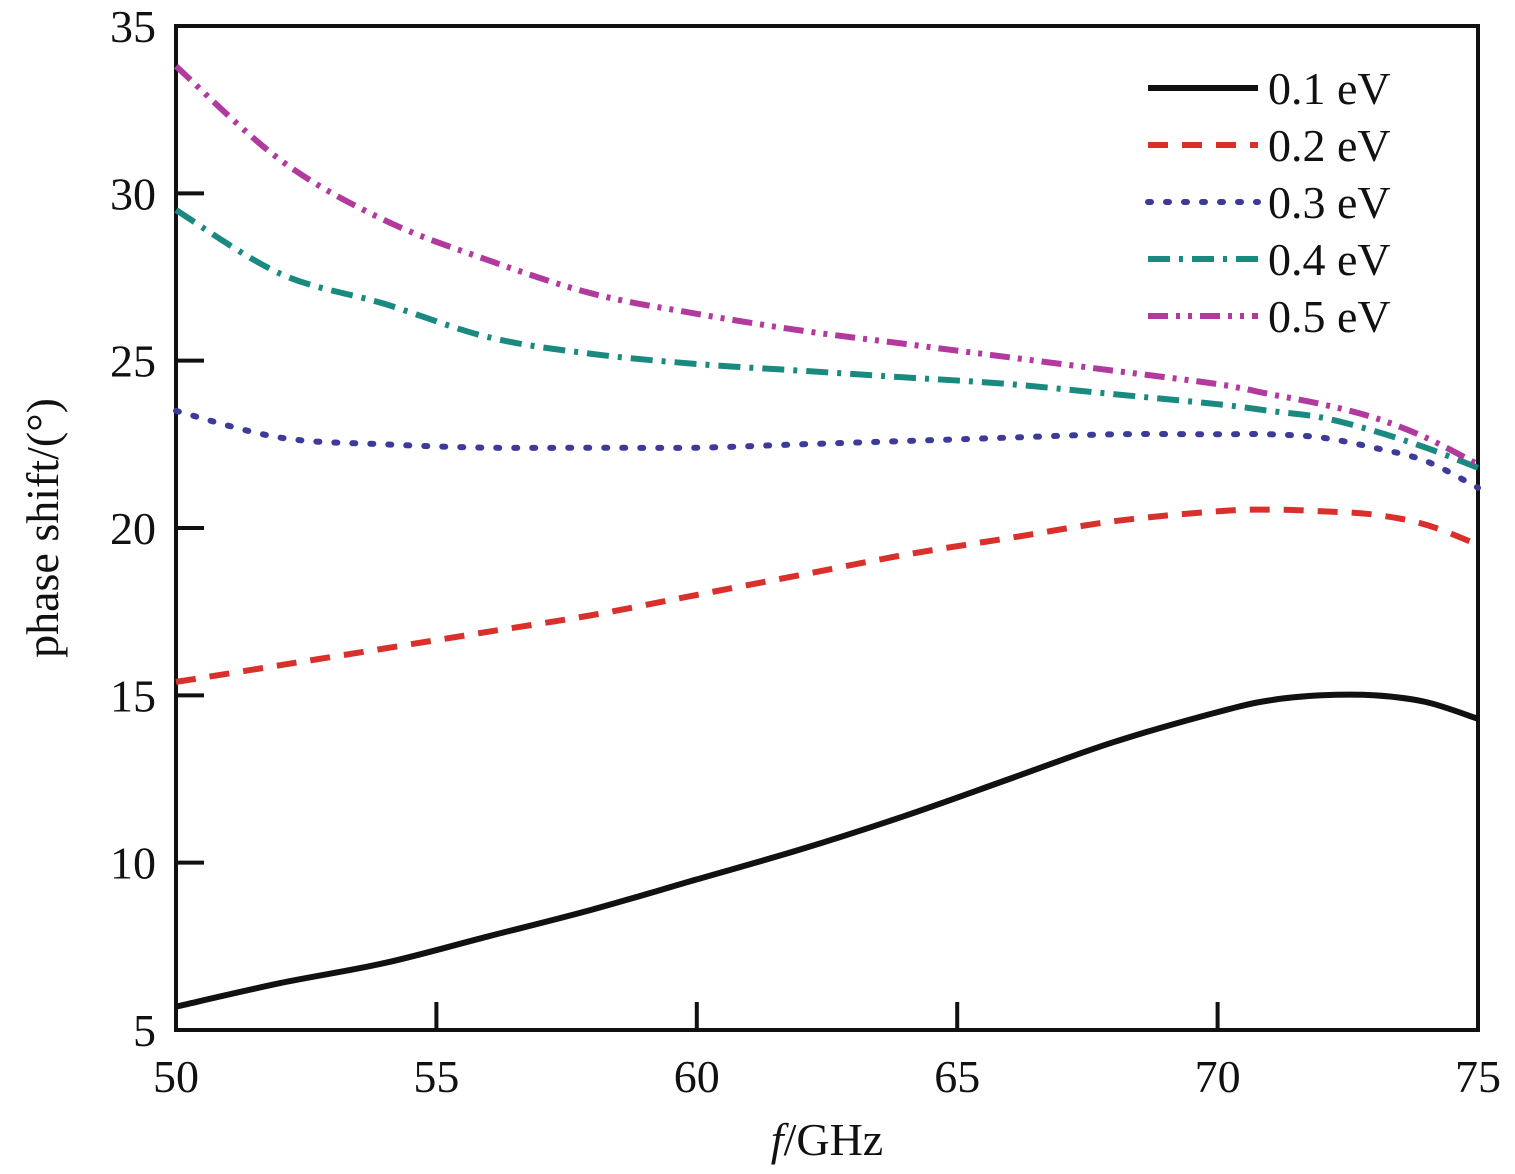  Describe the element at coordinates (1329, 145) in the screenshot. I see `legend-label-2: 0.2 eV` at that location.